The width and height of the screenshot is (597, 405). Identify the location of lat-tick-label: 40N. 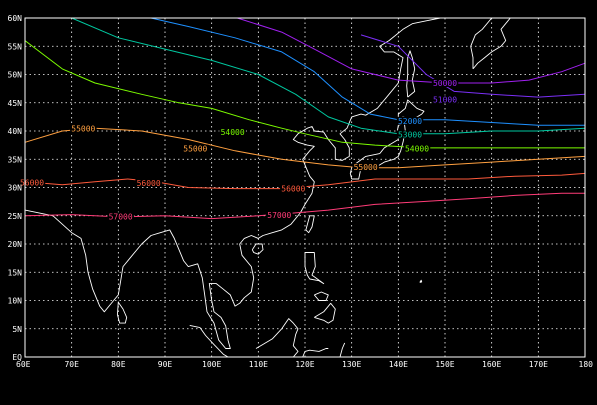
(15, 131).